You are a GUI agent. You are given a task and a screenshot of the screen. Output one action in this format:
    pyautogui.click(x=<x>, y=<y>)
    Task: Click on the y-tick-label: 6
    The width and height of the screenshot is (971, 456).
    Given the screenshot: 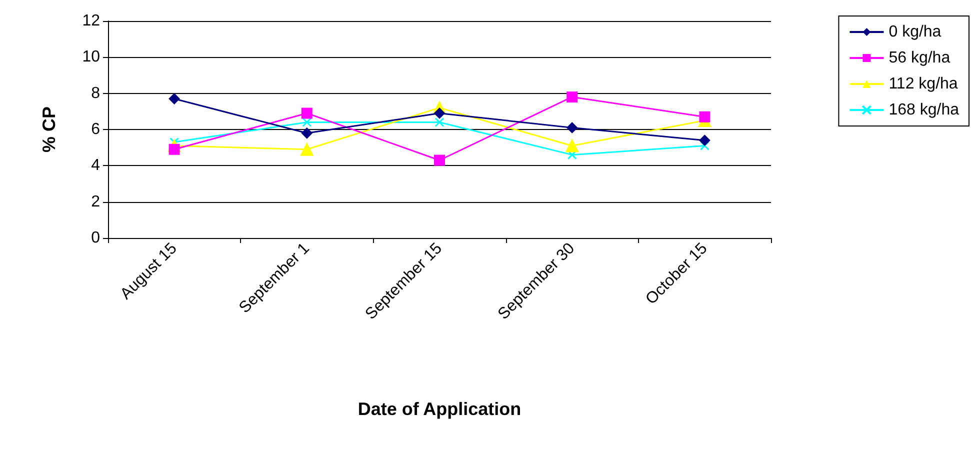 What is the action you would take?
    pyautogui.click(x=95, y=129)
    